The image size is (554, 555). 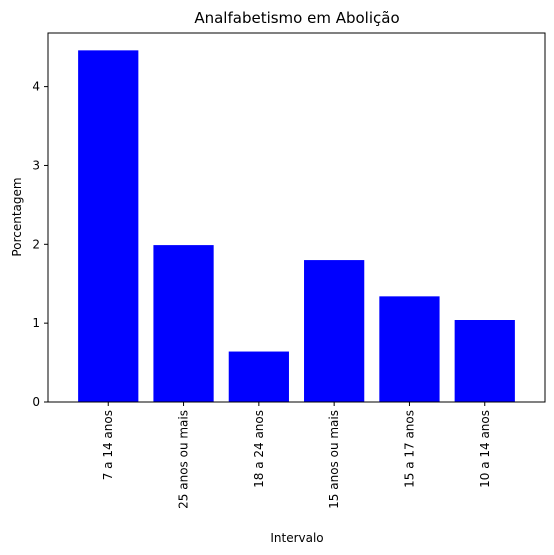 I want to click on x-tick-label-3: 18 a 24 anos, so click(x=259, y=449).